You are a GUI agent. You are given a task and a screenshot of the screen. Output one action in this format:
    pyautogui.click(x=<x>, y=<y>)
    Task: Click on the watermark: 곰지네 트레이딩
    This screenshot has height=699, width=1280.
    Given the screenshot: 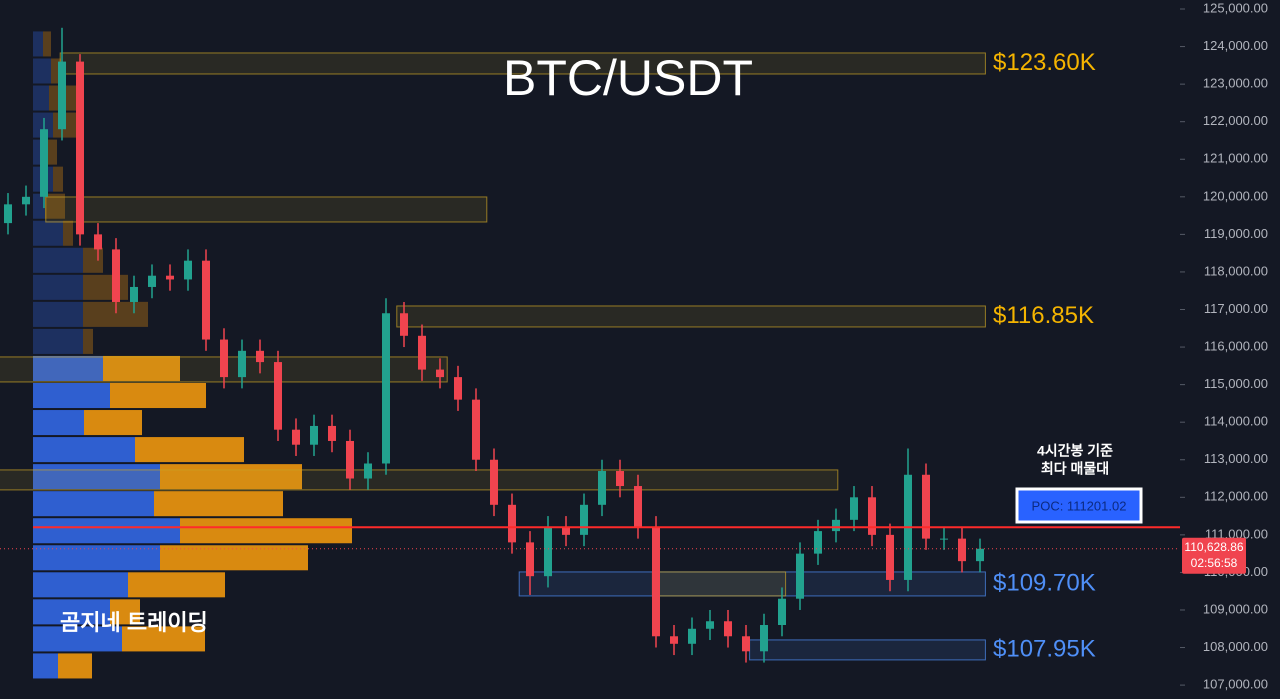 What is the action you would take?
    pyautogui.click(x=134, y=622)
    